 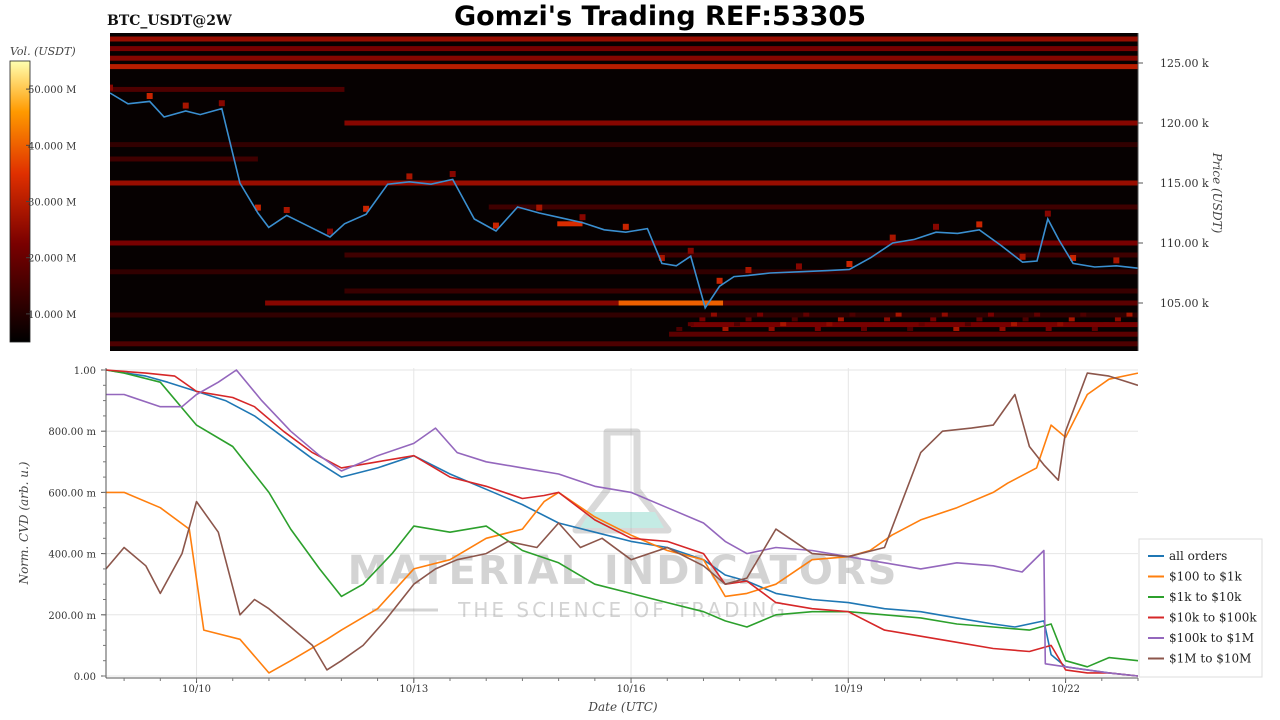 What do you see at coordinates (43, 51) in the screenshot?
I see `colorbar-label: Vol. (USDT)` at bounding box center [43, 51].